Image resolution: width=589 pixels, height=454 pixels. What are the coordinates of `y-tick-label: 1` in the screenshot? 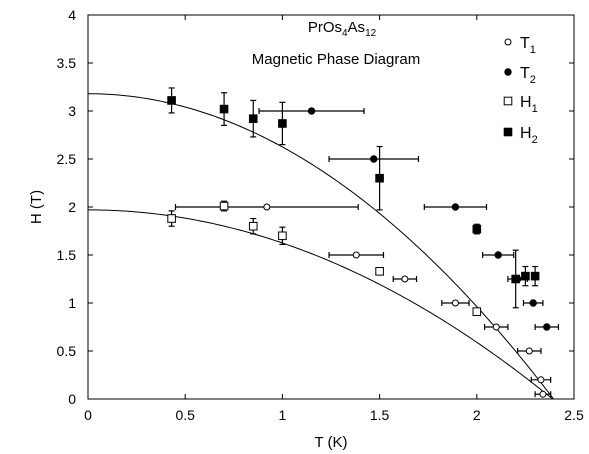 It's located at (72, 303).